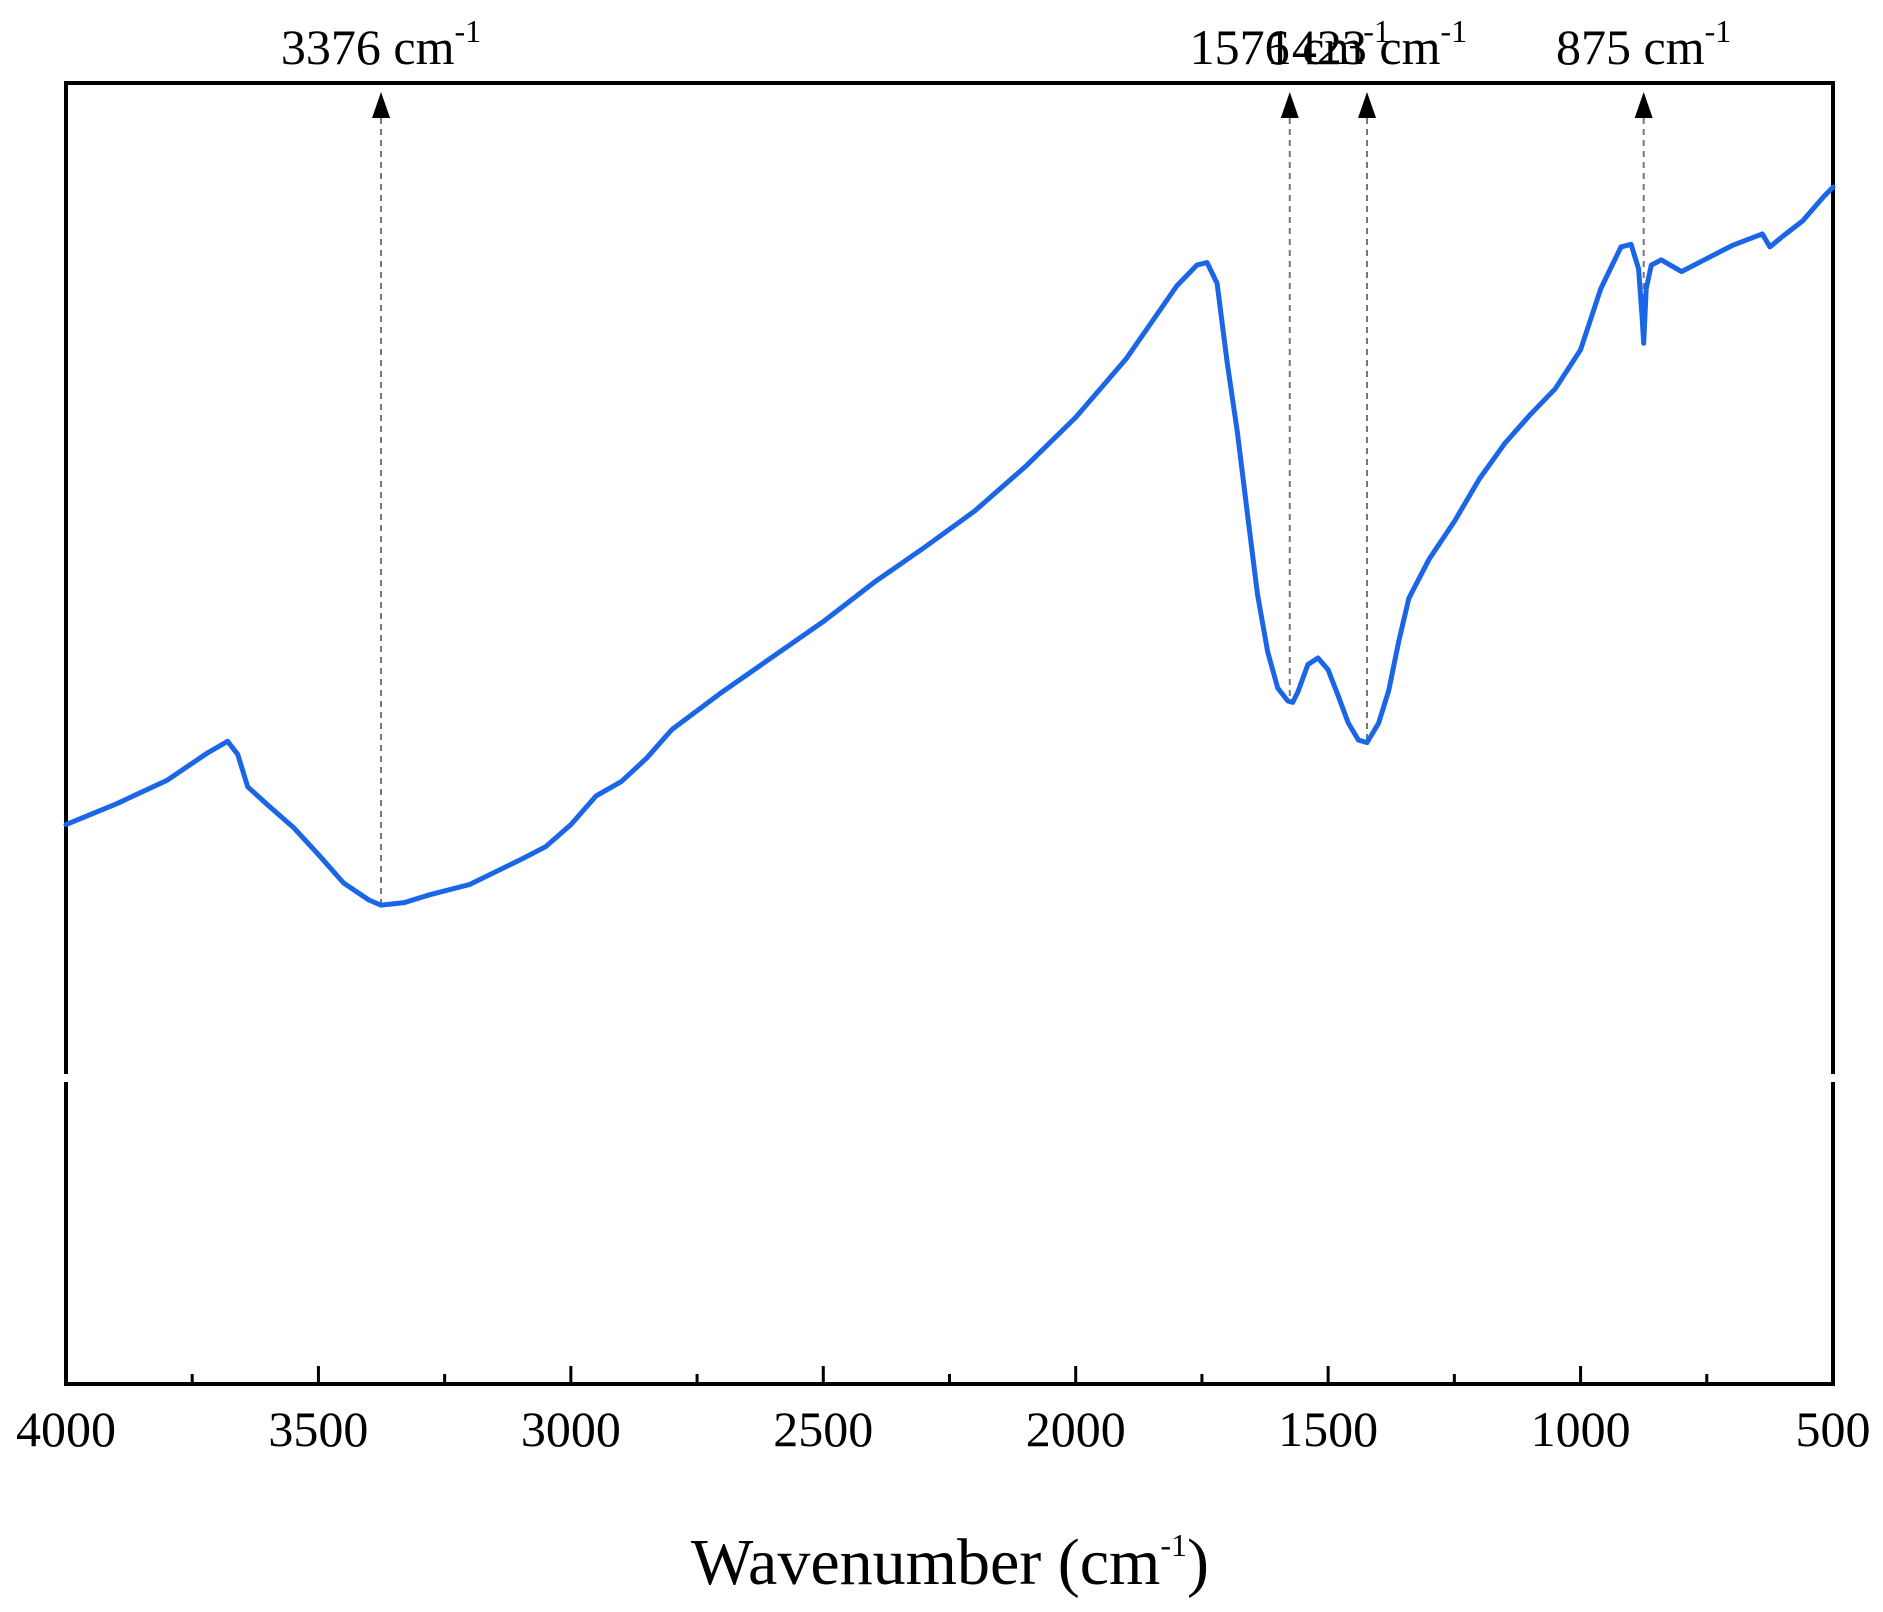 This screenshot has width=1883, height=1612. What do you see at coordinates (943, 1411) in the screenshot?
I see `x-ticks-group: 4000 3500 3000 2500 2000 1500 1000 500` at bounding box center [943, 1411].